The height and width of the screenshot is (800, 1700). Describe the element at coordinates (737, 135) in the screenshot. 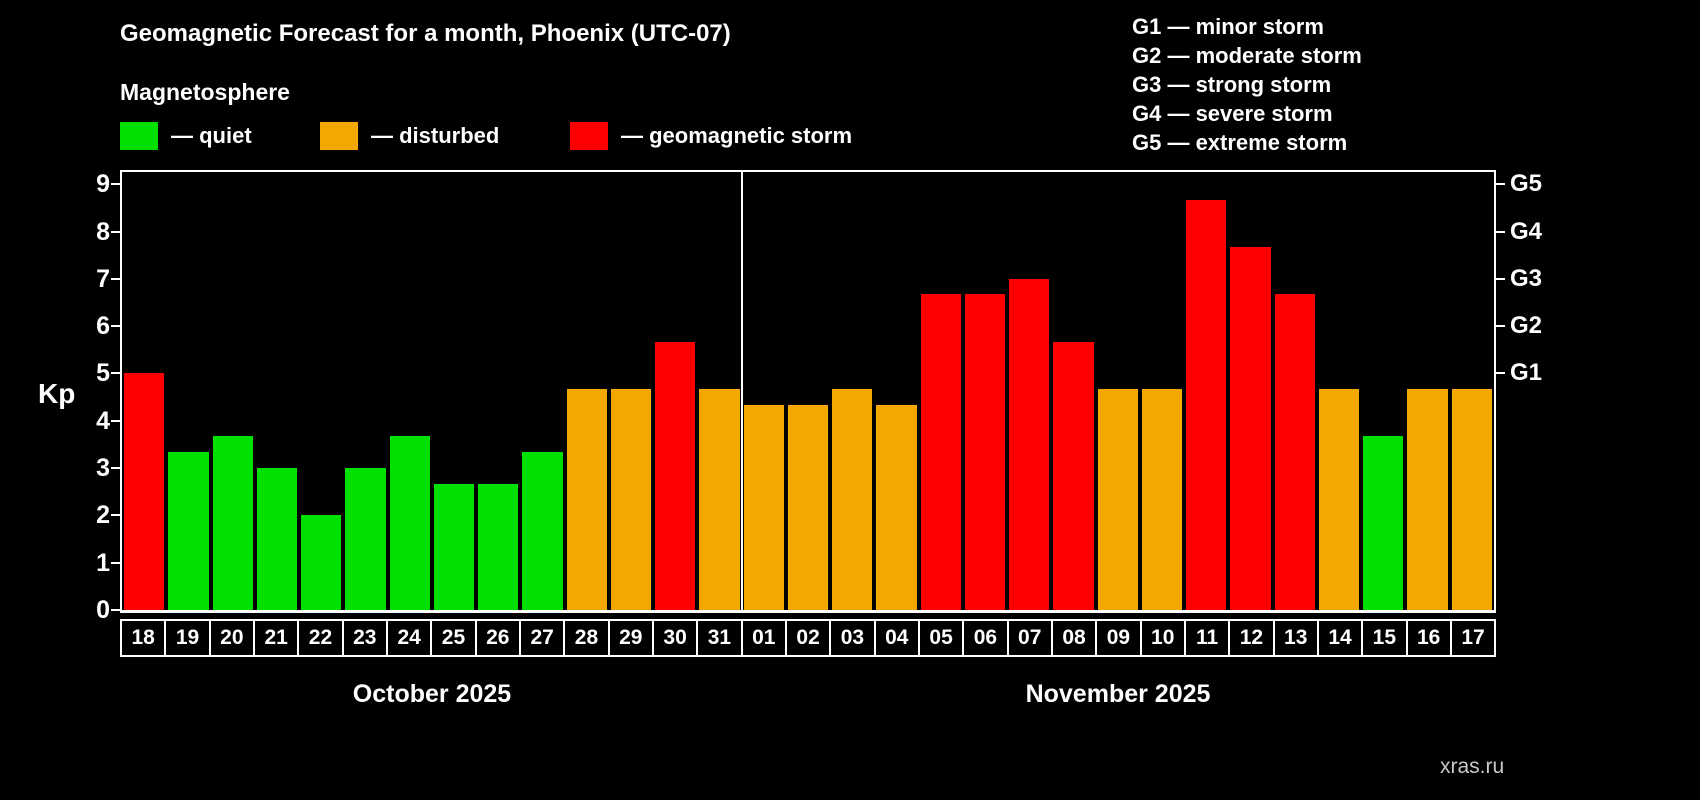

I see `storm-label: — geomagnetic storm` at that location.